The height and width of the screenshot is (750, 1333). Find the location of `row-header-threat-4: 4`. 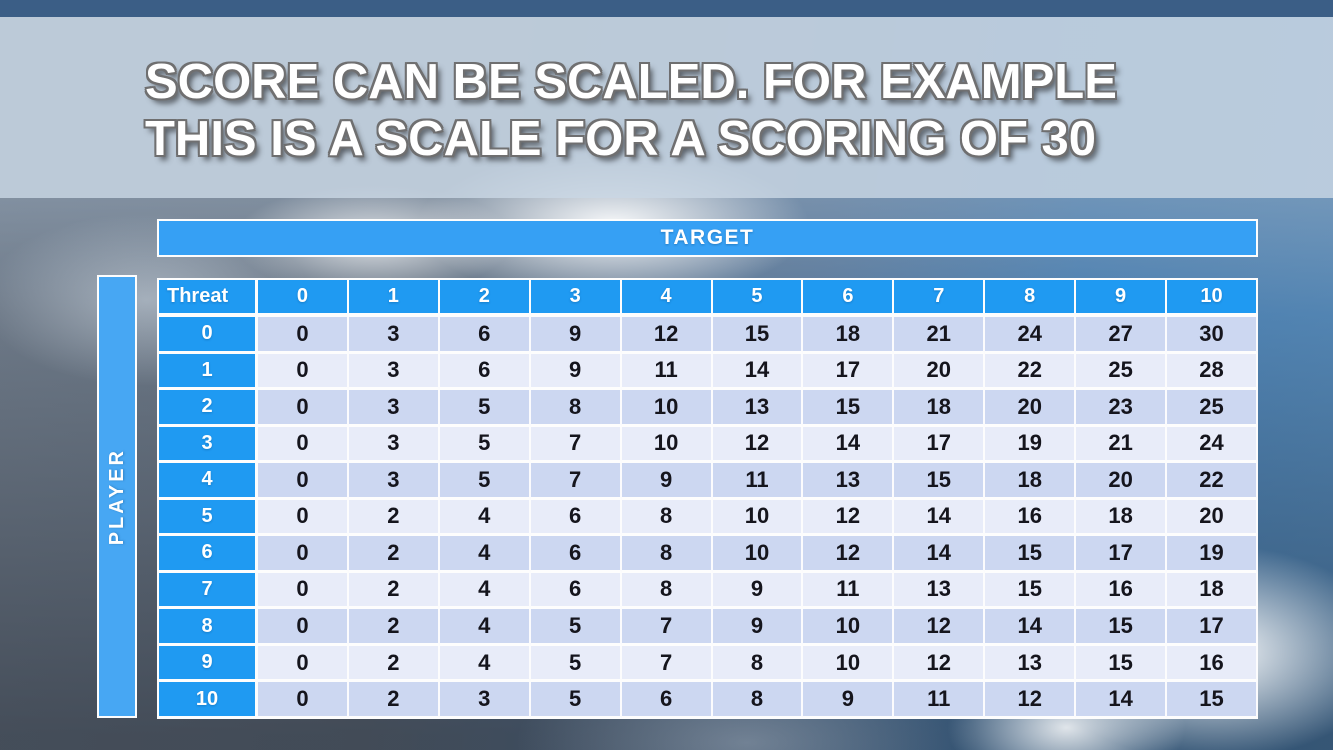

row-header-threat-4: 4 is located at coordinates (207, 481).